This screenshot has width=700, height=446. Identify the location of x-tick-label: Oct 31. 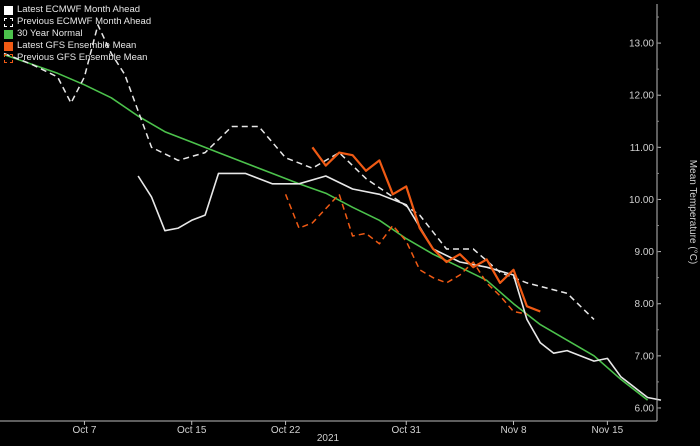
(407, 430).